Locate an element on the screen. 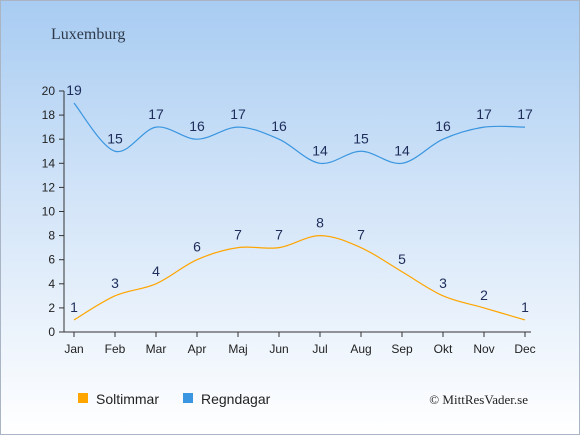 The width and height of the screenshot is (580, 435). y-tick-label: 14 is located at coordinates (49, 163).